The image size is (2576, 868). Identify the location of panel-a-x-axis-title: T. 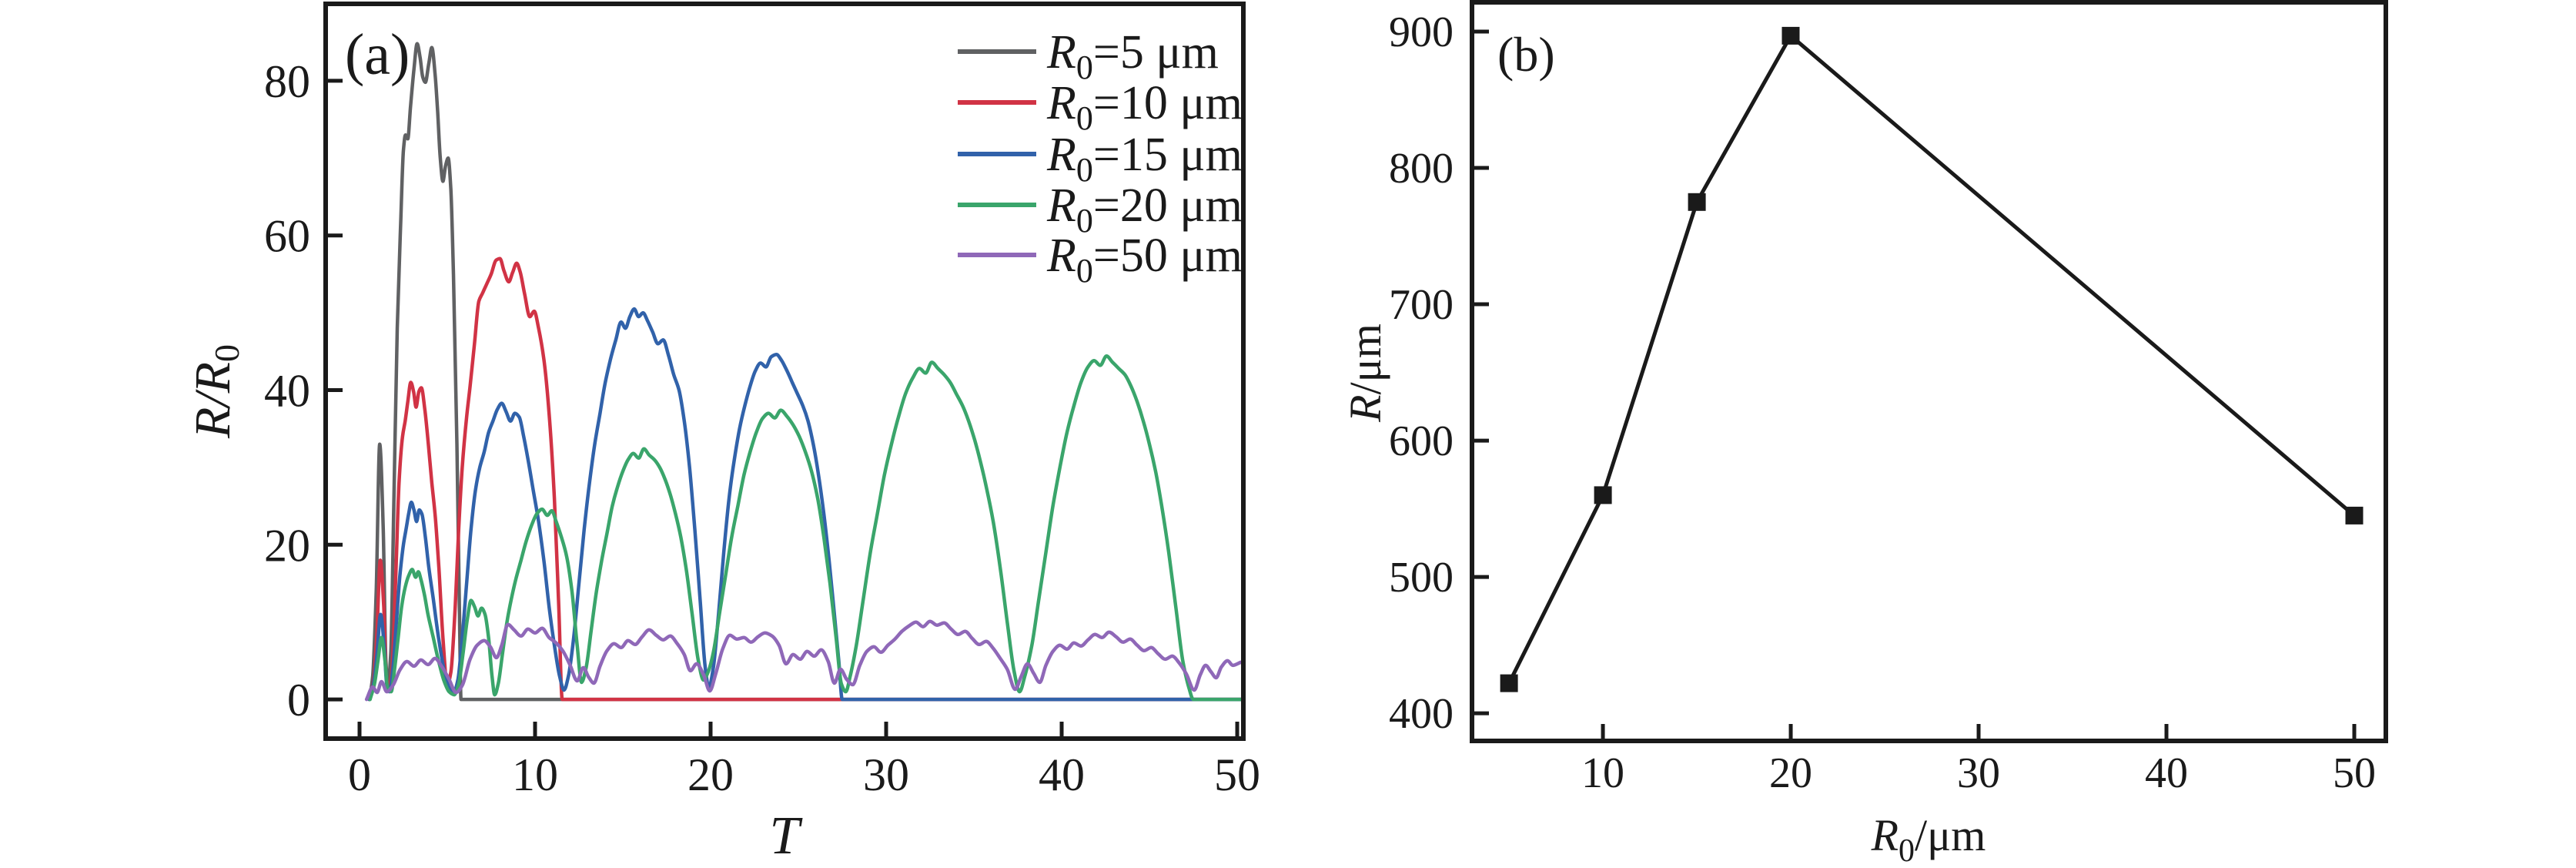
(787, 836).